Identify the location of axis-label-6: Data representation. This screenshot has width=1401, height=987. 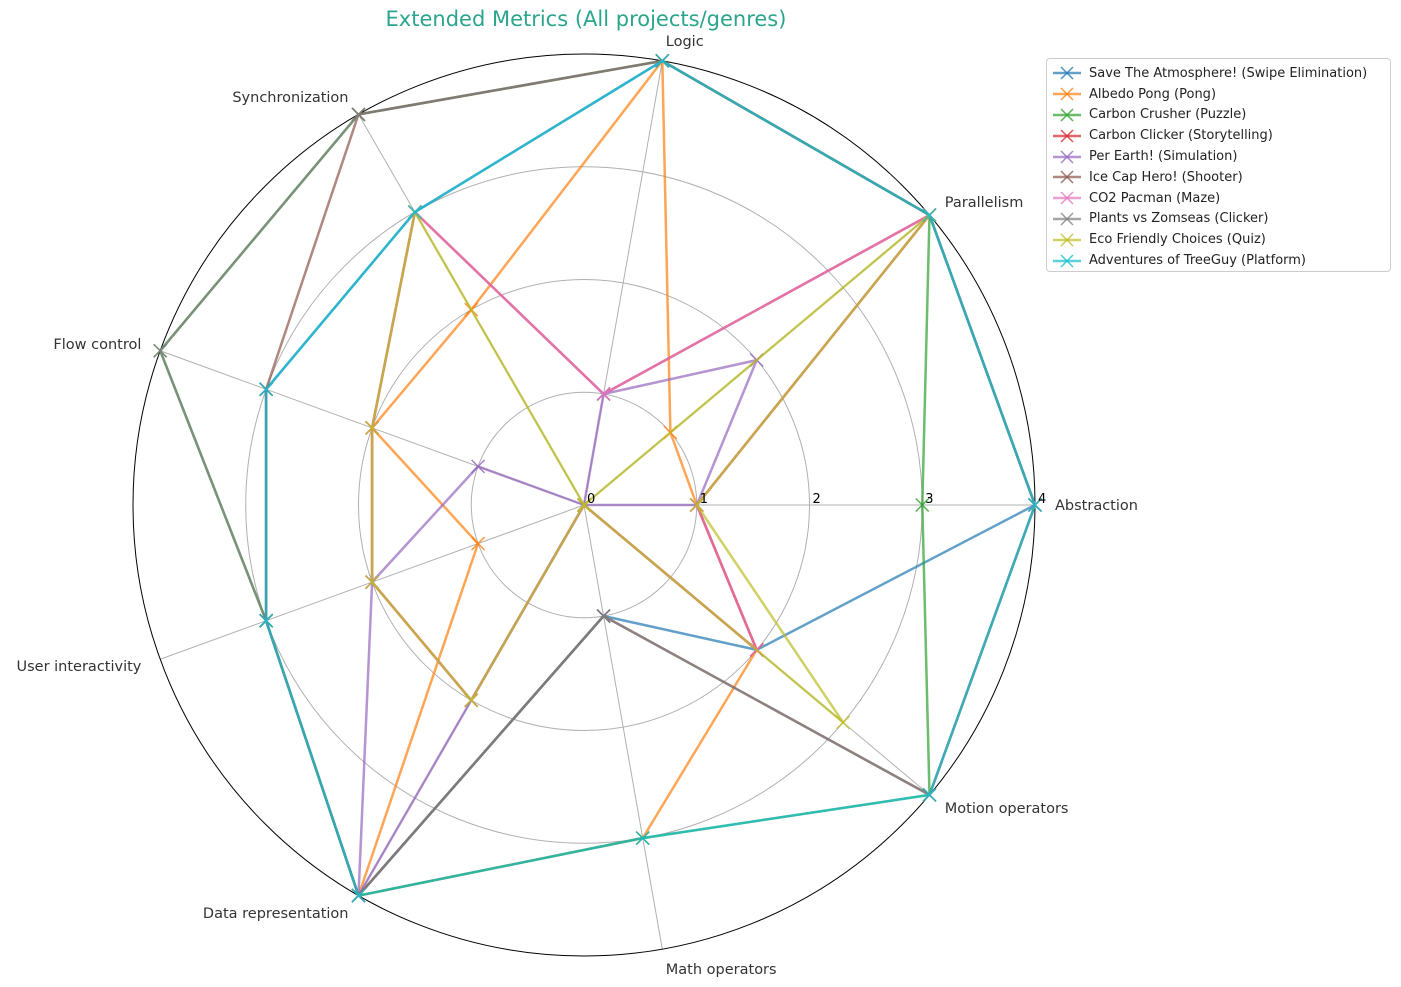
(276, 914).